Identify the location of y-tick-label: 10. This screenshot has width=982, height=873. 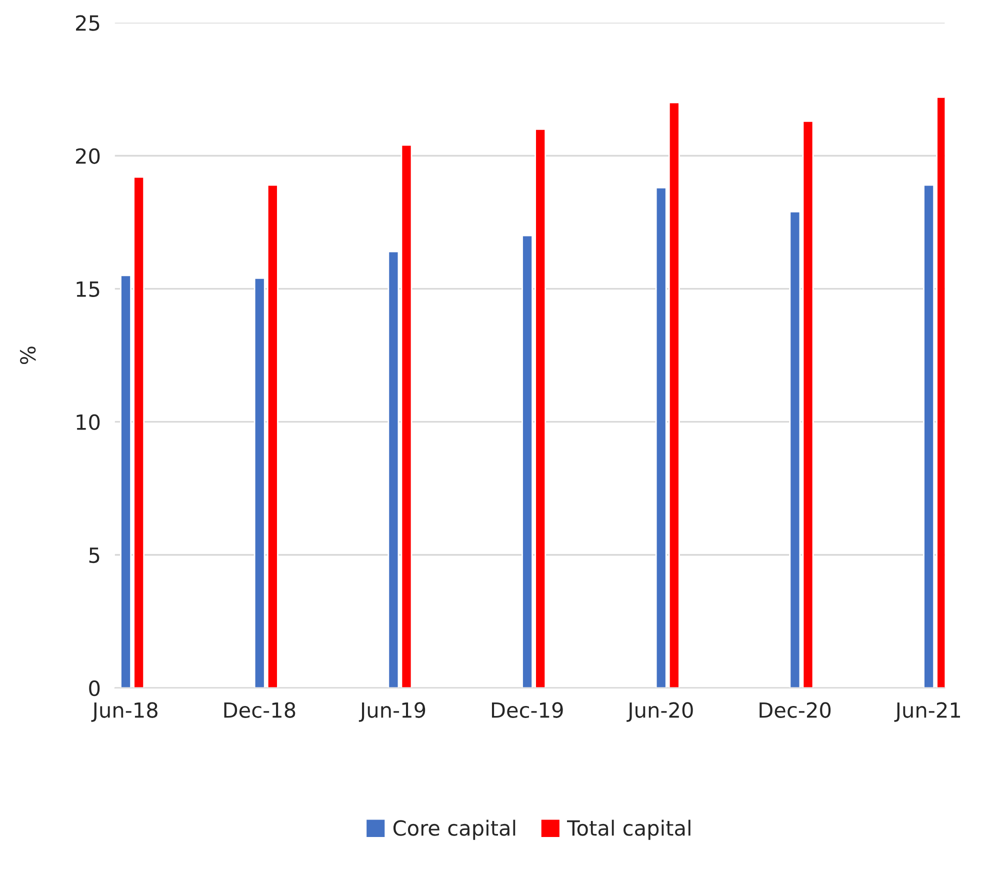
(88, 422).